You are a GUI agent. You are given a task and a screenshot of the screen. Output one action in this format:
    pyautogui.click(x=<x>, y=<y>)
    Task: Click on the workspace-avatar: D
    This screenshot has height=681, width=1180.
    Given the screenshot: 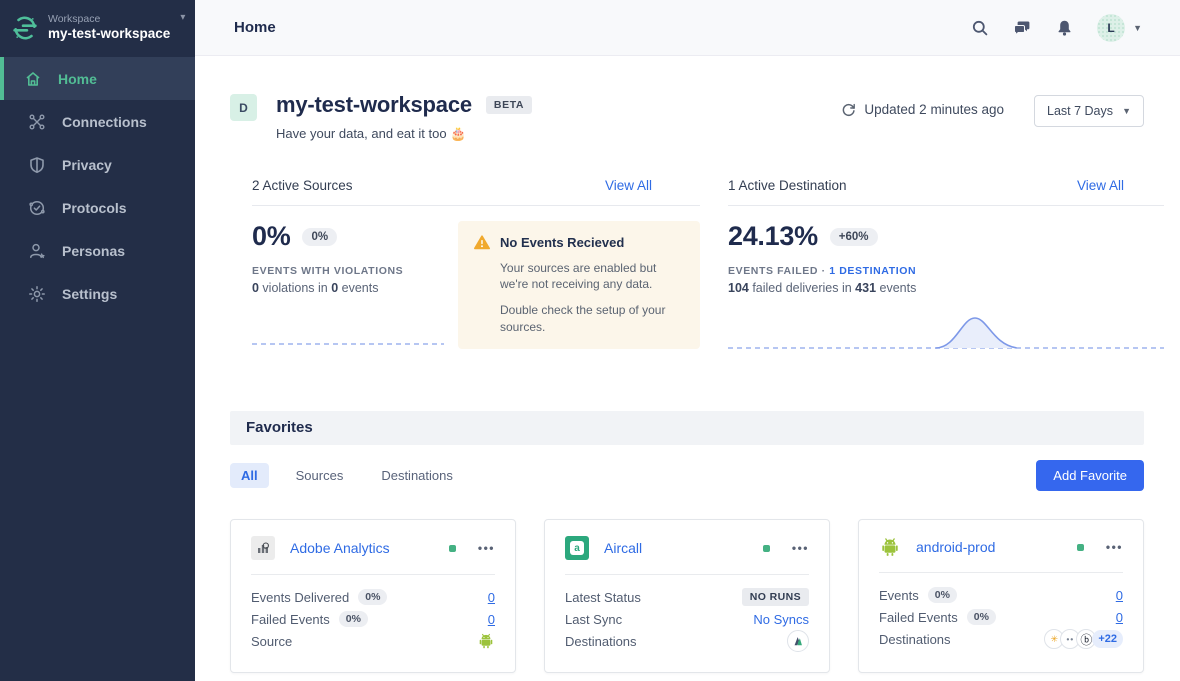 What is the action you would take?
    pyautogui.click(x=243, y=107)
    